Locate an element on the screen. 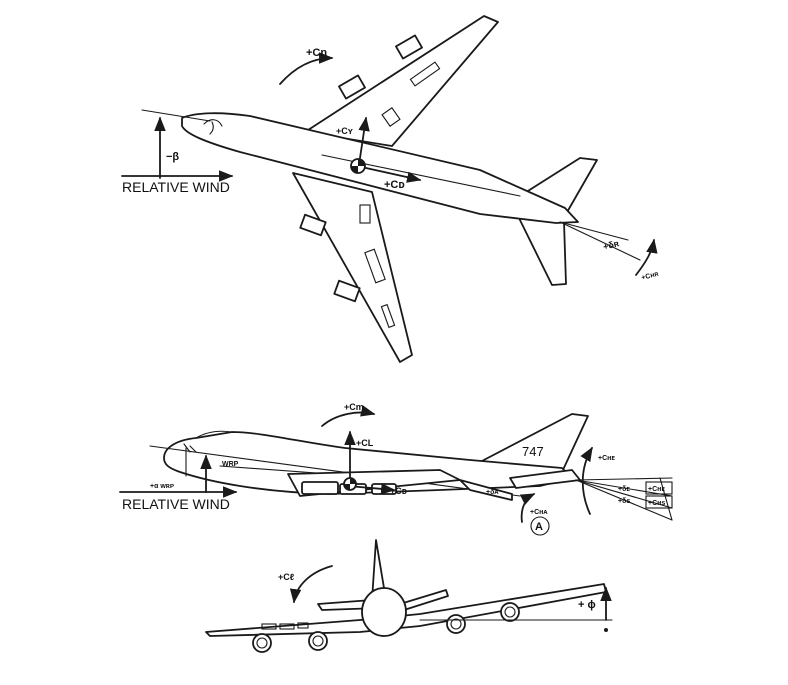 This screenshot has width=788, height=685. front-view: +Cℓ + ϕ is located at coordinates (409, 596).